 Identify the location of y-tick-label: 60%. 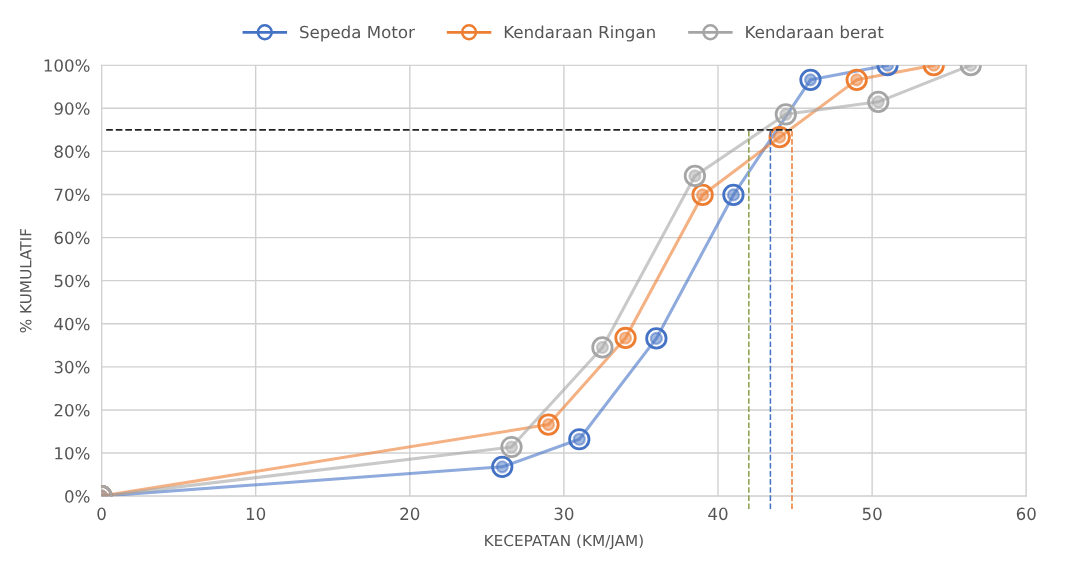
(72, 238).